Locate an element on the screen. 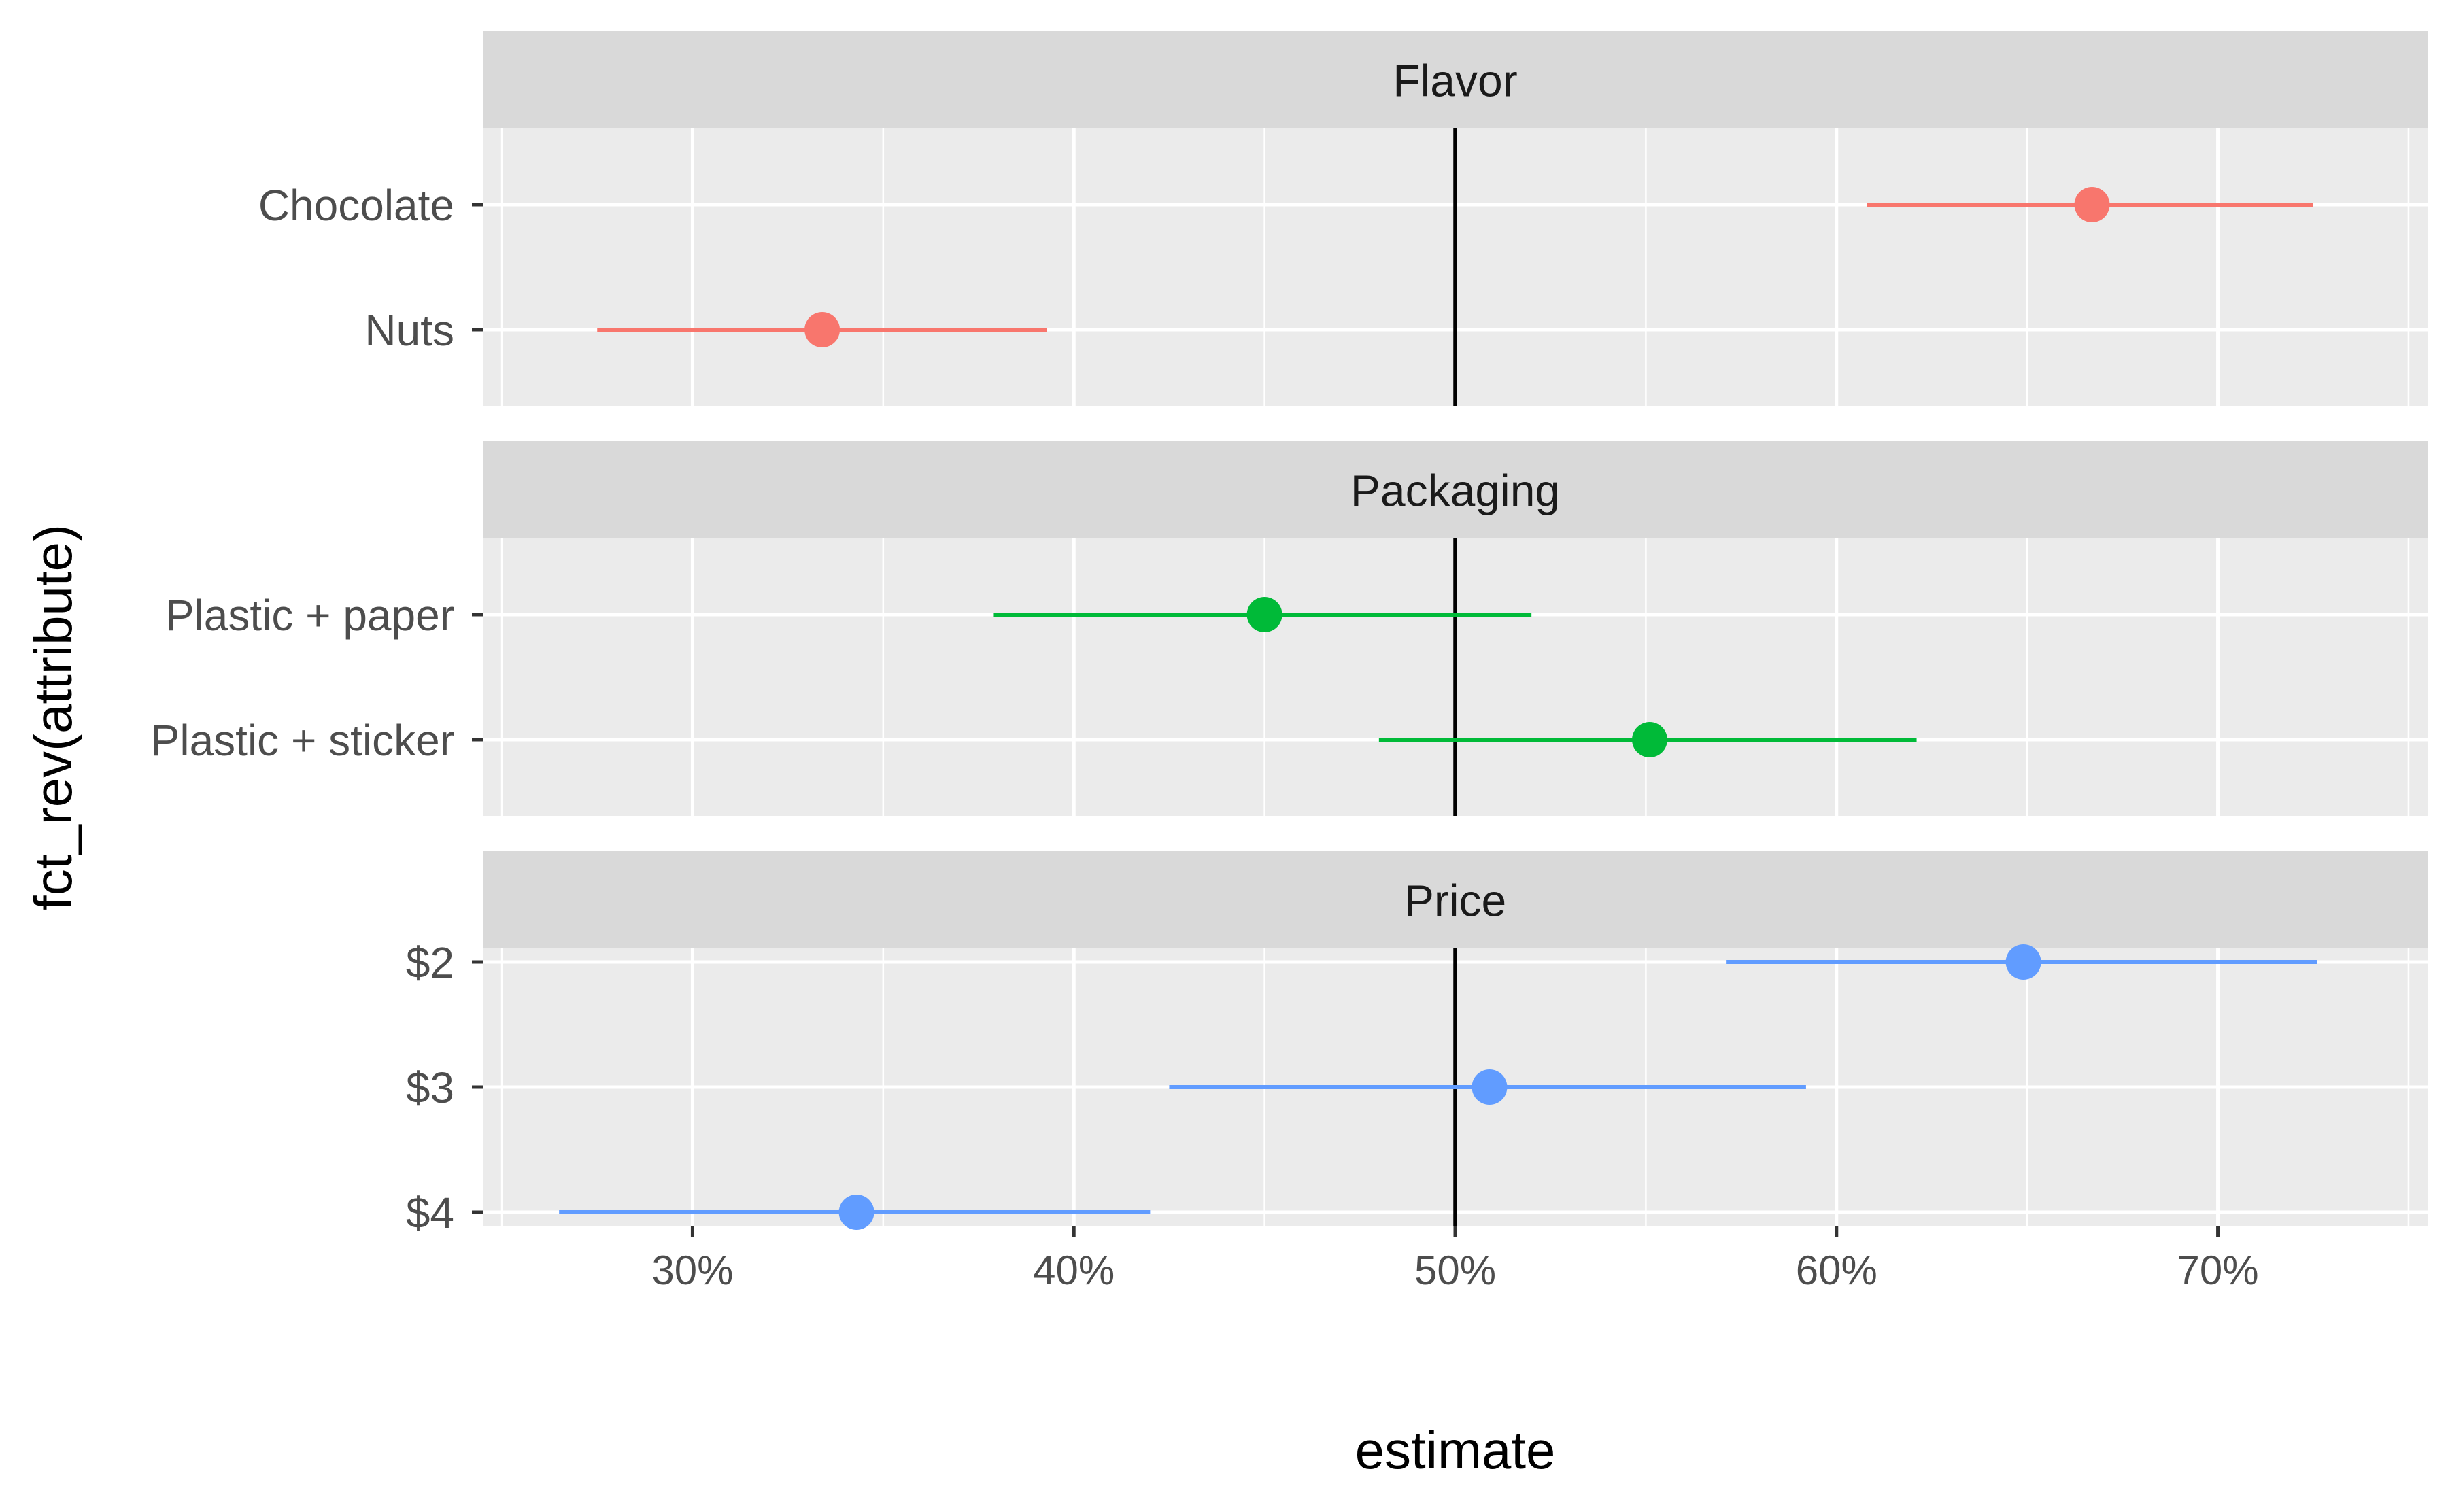 The height and width of the screenshot is (1512, 2448). facet-strip-label: Packaging is located at coordinates (1455, 491).